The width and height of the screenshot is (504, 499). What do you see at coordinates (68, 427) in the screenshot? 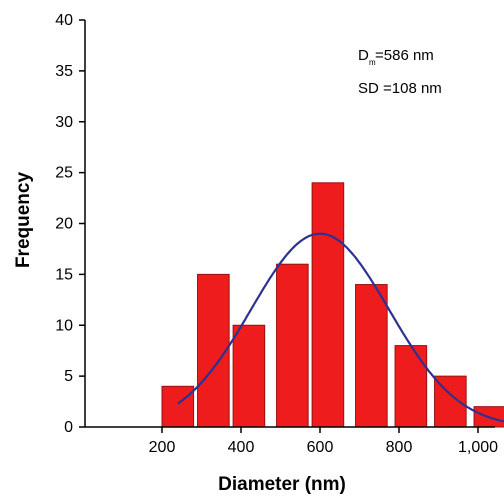
I see `y-tick-label-0: 0` at bounding box center [68, 427].